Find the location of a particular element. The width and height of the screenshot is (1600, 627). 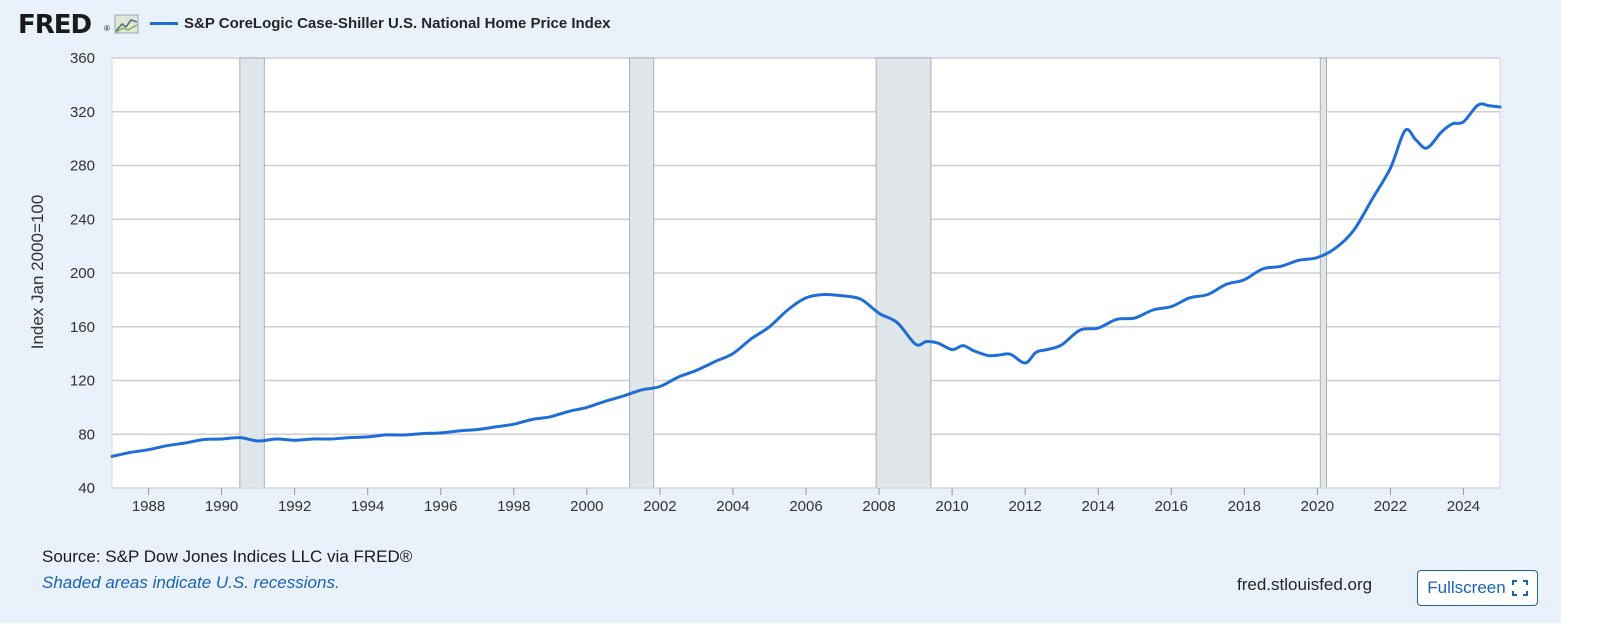

fullscreen-button: Fullscreen is located at coordinates (1477, 588).